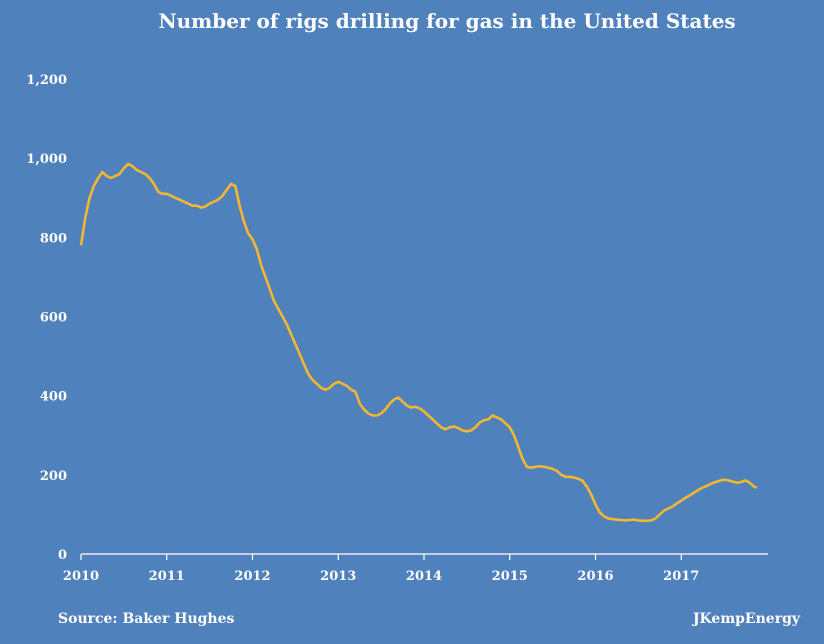 The image size is (824, 644). Describe the element at coordinates (62, 555) in the screenshot. I see `y-tick-label: 0` at that location.